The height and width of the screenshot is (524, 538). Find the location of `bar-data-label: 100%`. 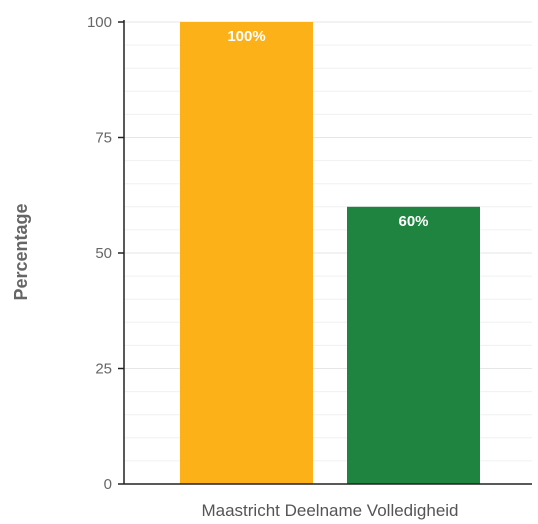

bar-data-label: 100% is located at coordinates (246, 36).